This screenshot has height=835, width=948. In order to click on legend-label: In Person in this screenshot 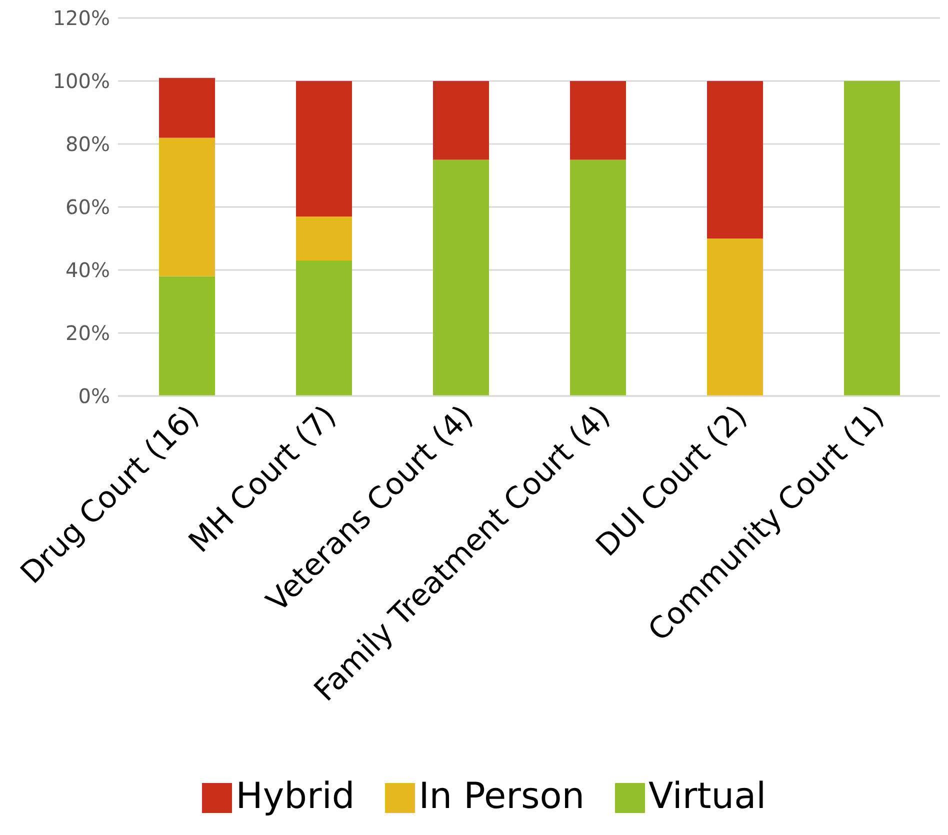, I will do `click(501, 796)`.